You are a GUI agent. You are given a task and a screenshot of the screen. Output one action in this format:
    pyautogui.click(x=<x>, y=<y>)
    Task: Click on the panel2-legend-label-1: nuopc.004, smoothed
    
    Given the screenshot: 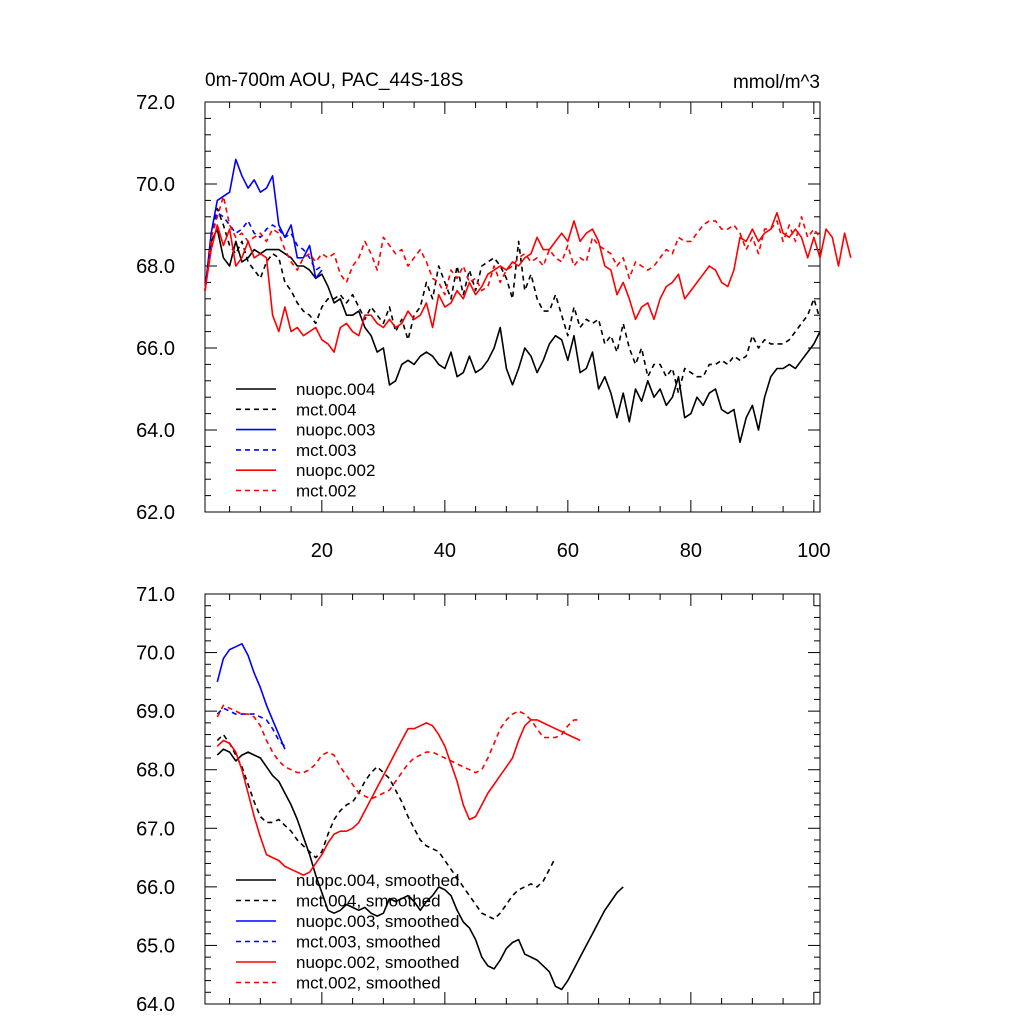 What is the action you would take?
    pyautogui.click(x=378, y=880)
    